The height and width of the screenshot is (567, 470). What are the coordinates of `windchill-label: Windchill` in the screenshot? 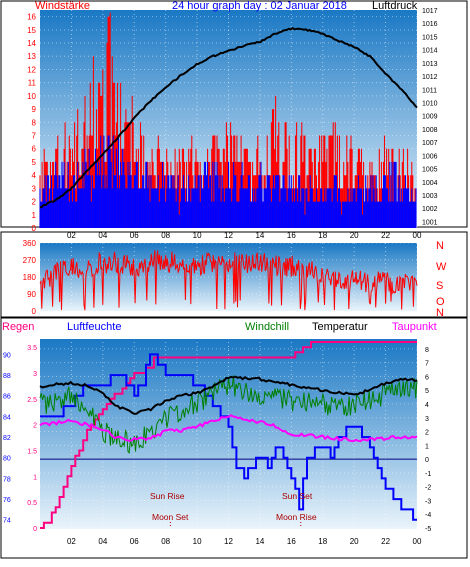 It's located at (267, 327).